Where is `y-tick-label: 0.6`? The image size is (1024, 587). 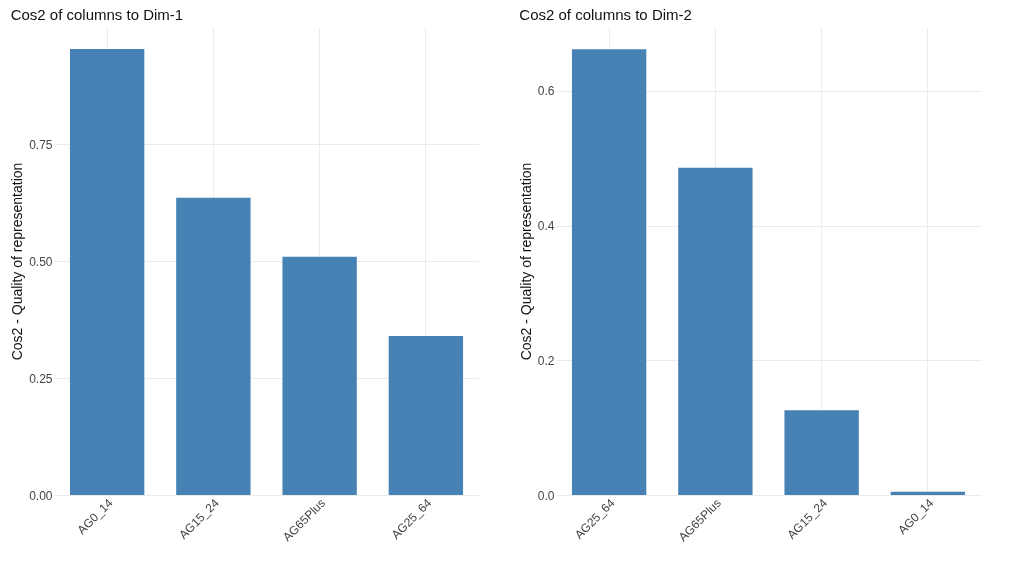
y-tick-label: 0.6 is located at coordinates (546, 91).